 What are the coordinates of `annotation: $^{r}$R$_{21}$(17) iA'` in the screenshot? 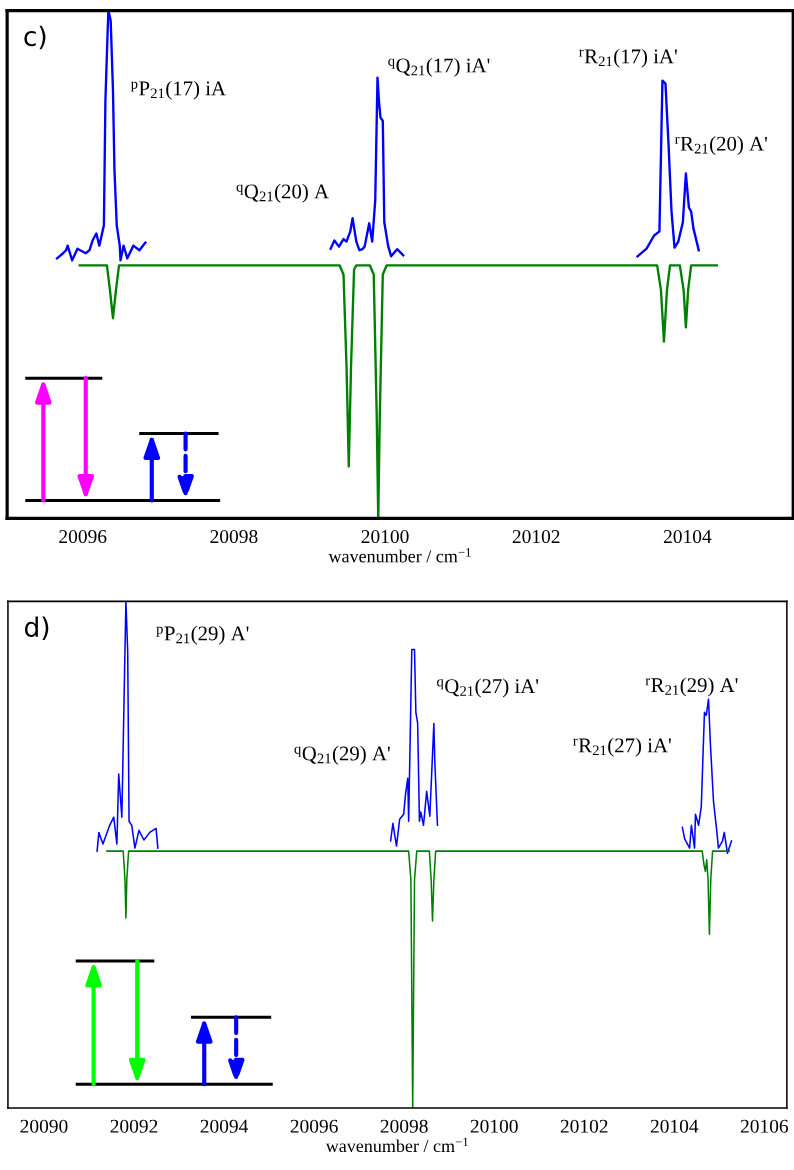 It's located at (628, 58).